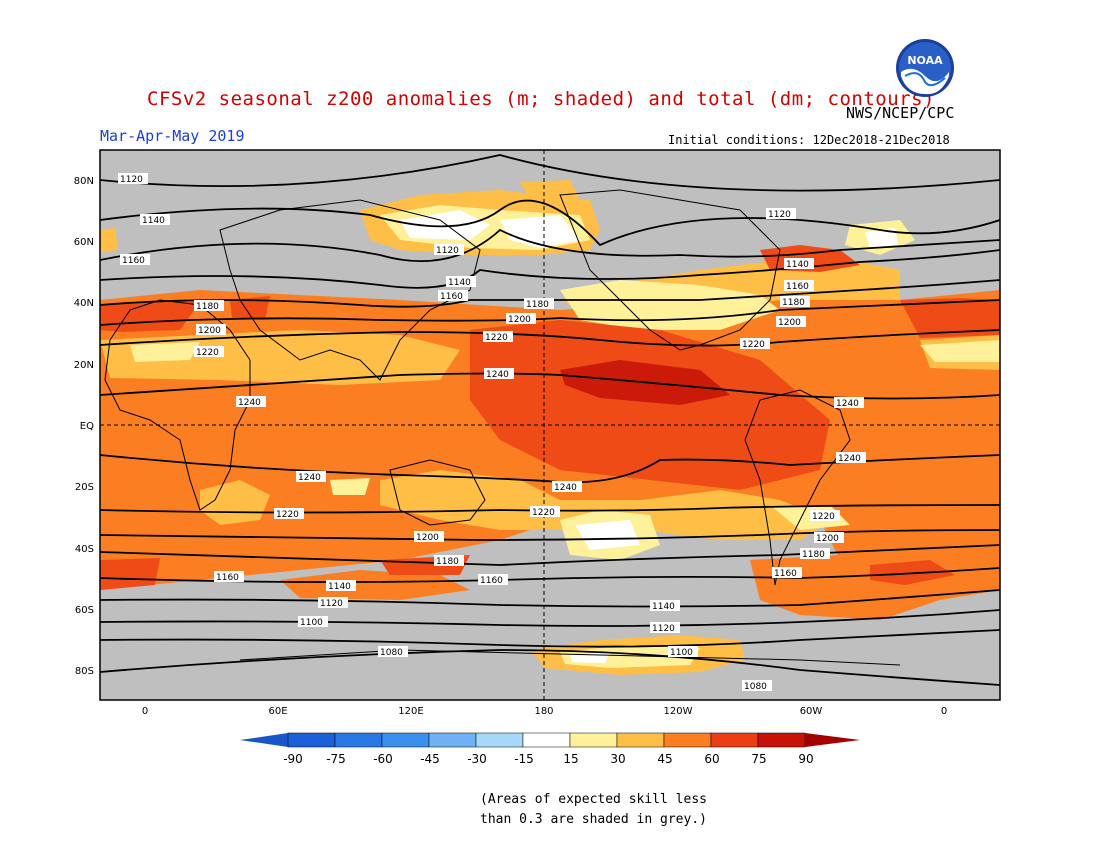 This screenshot has height=850, width=1100. I want to click on colorbar-tick: -45, so click(430, 759).